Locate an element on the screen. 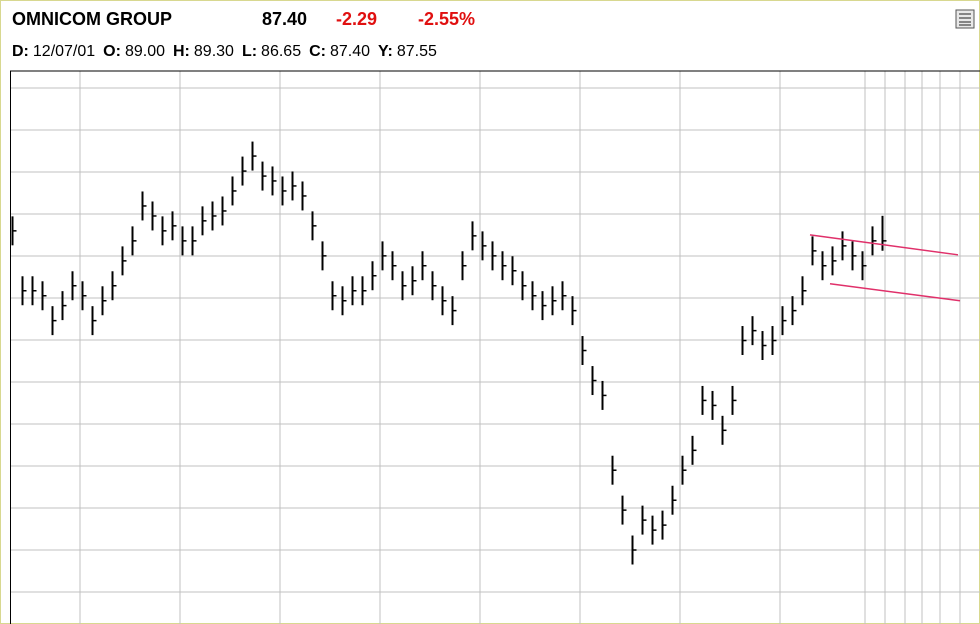  info-value: 87.55 is located at coordinates (417, 51).